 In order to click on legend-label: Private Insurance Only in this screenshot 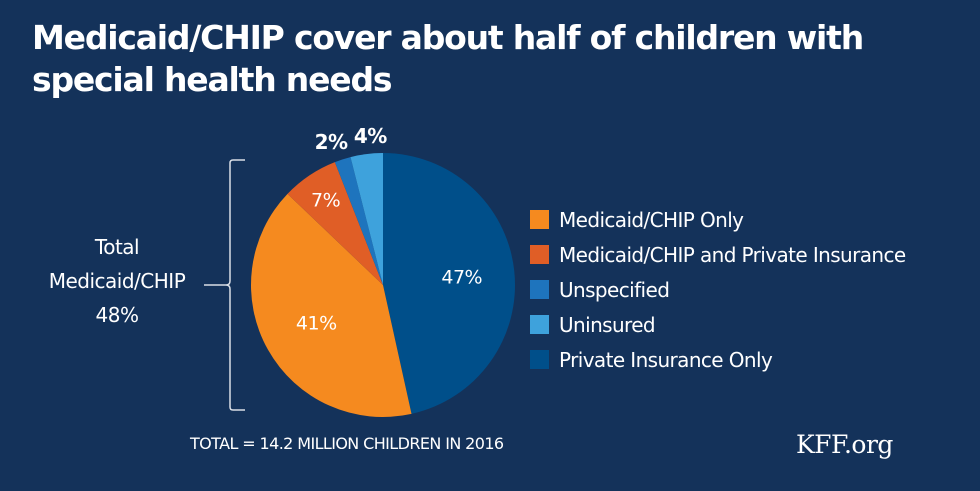, I will do `click(666, 359)`.